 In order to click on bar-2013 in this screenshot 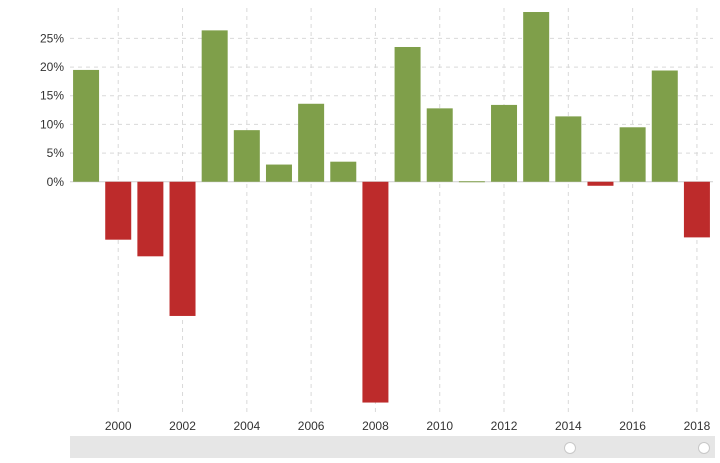, I will do `click(536, 97)`.